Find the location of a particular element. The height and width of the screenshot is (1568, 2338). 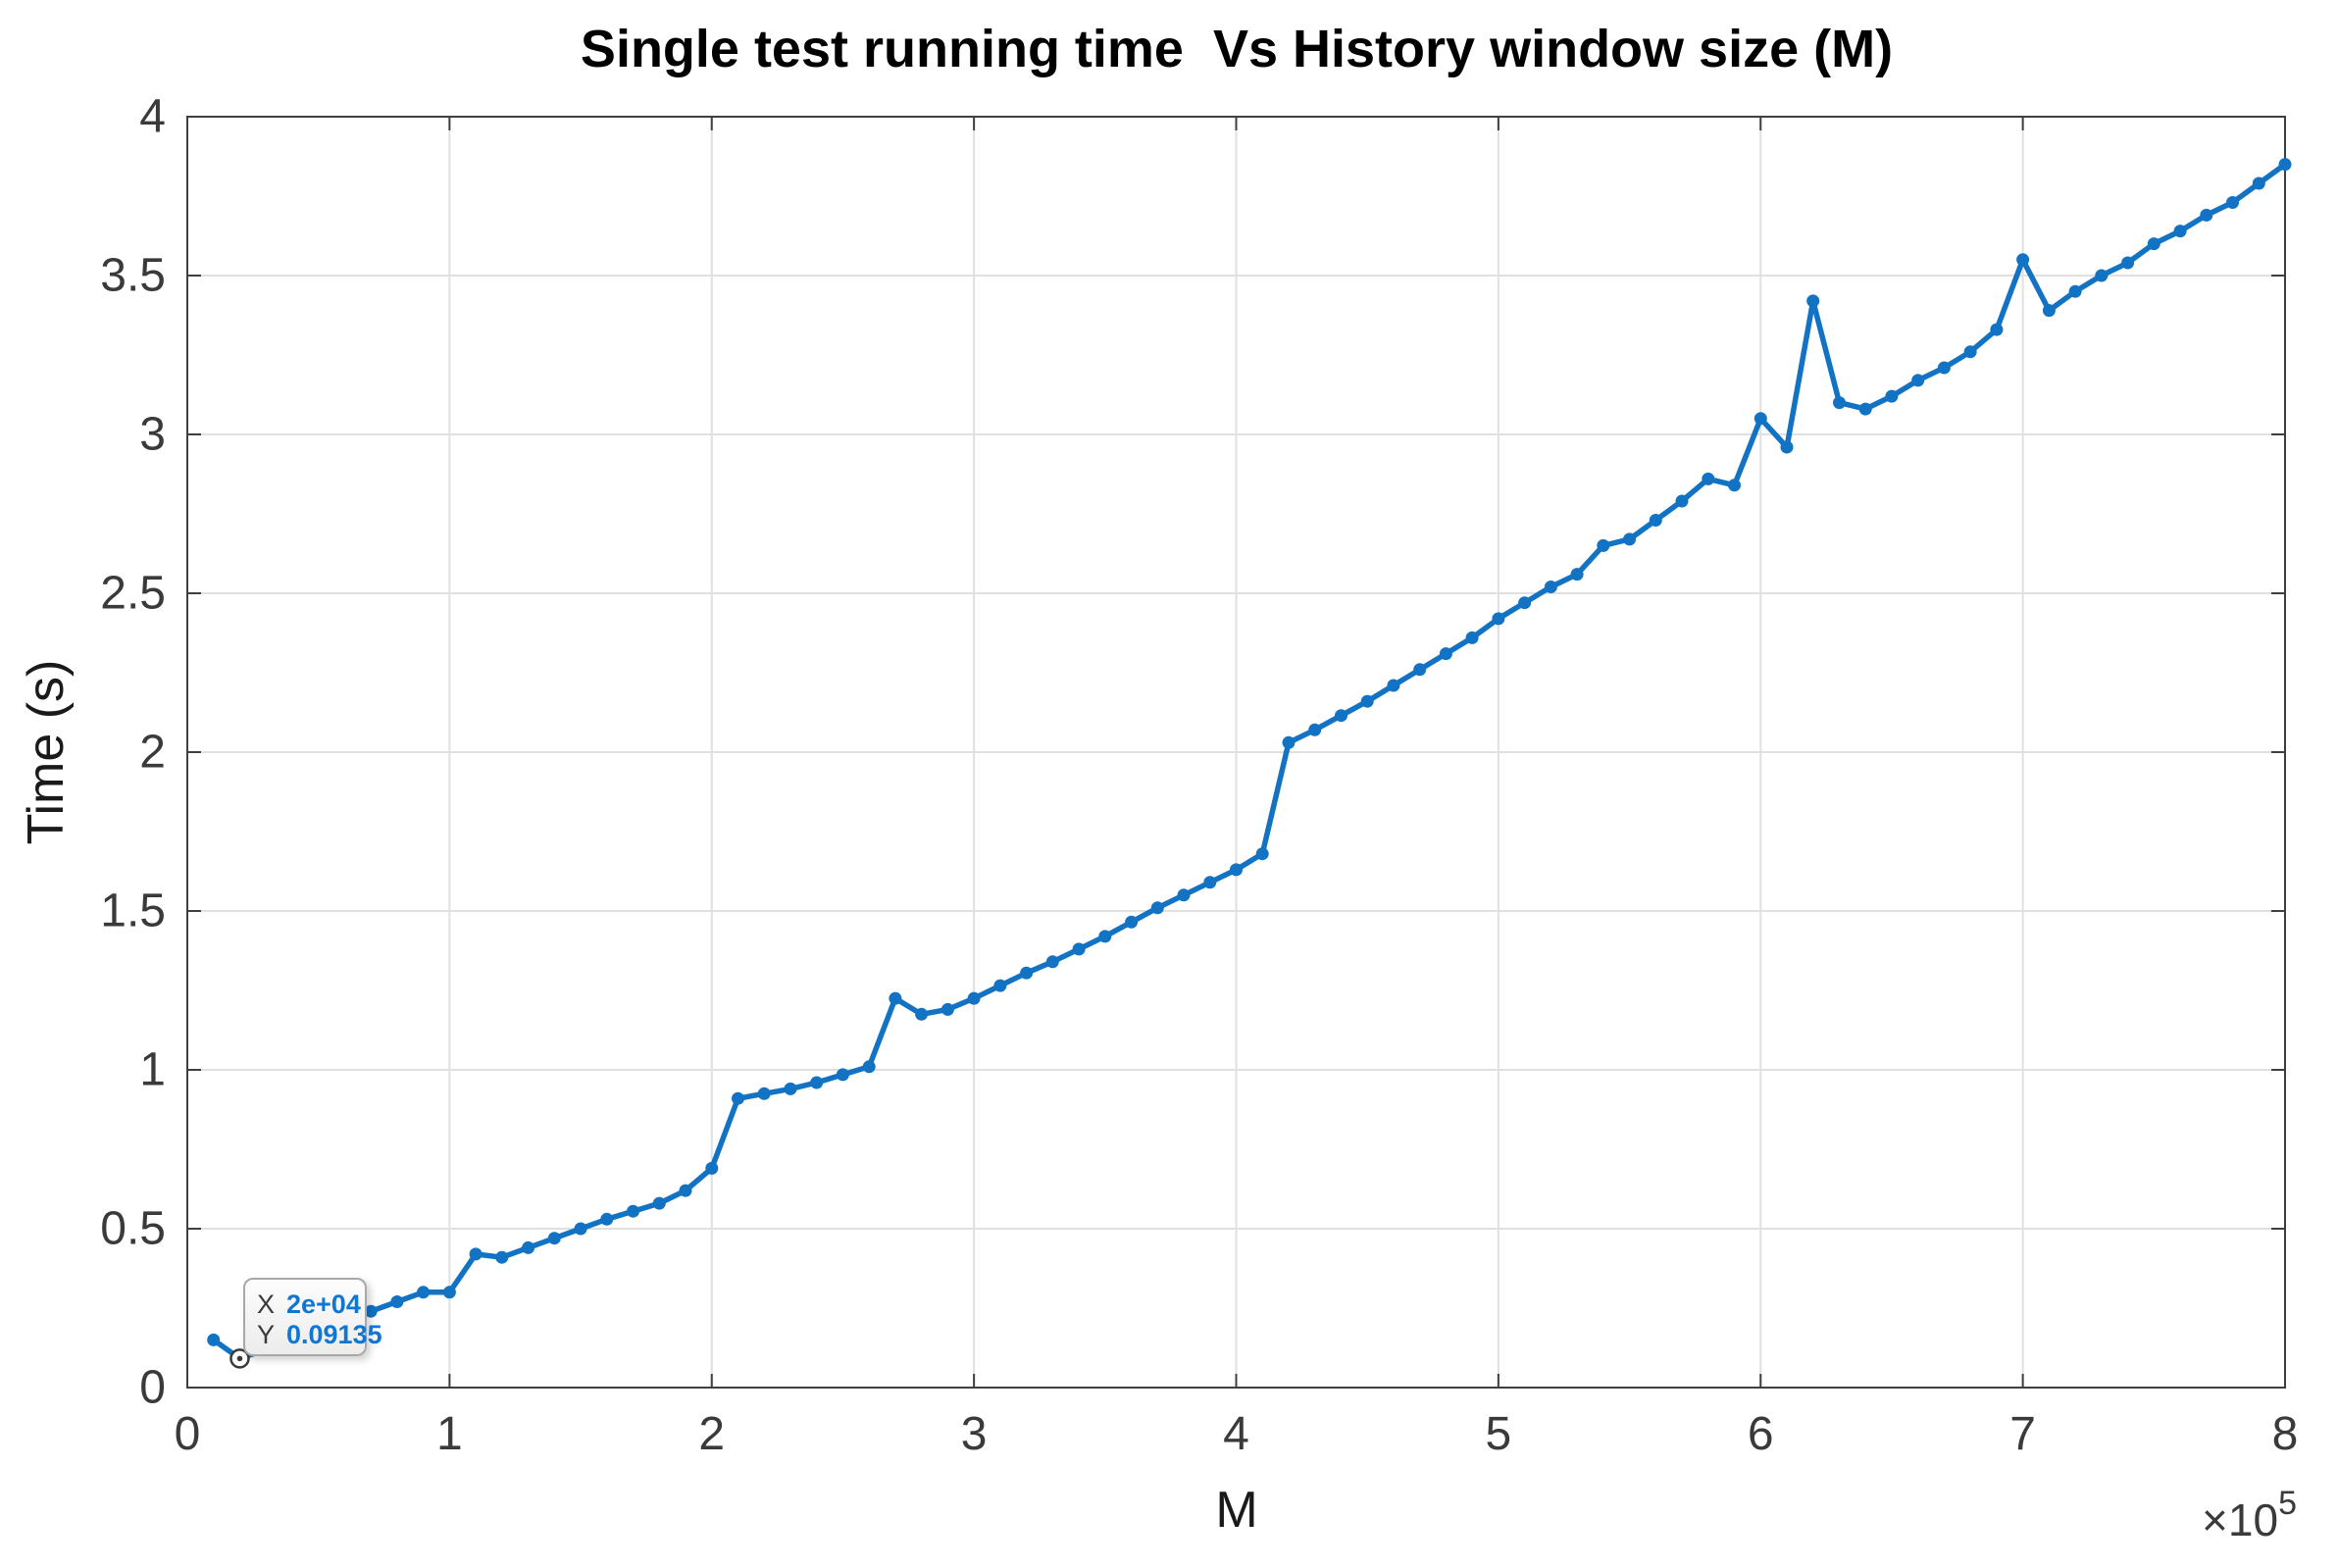

datatip: X 2e+04 Y 0.09135 is located at coordinates (312, 1317).